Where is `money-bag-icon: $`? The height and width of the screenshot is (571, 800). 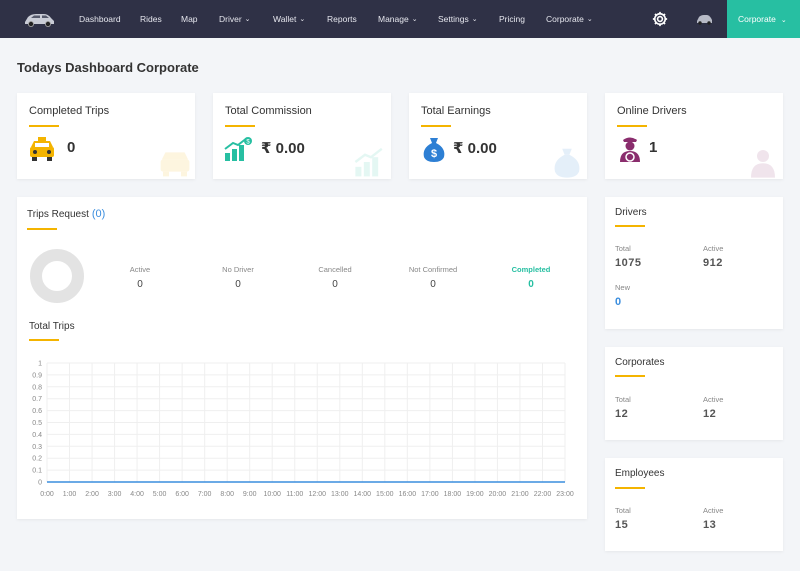 money-bag-icon: $ is located at coordinates (434, 150).